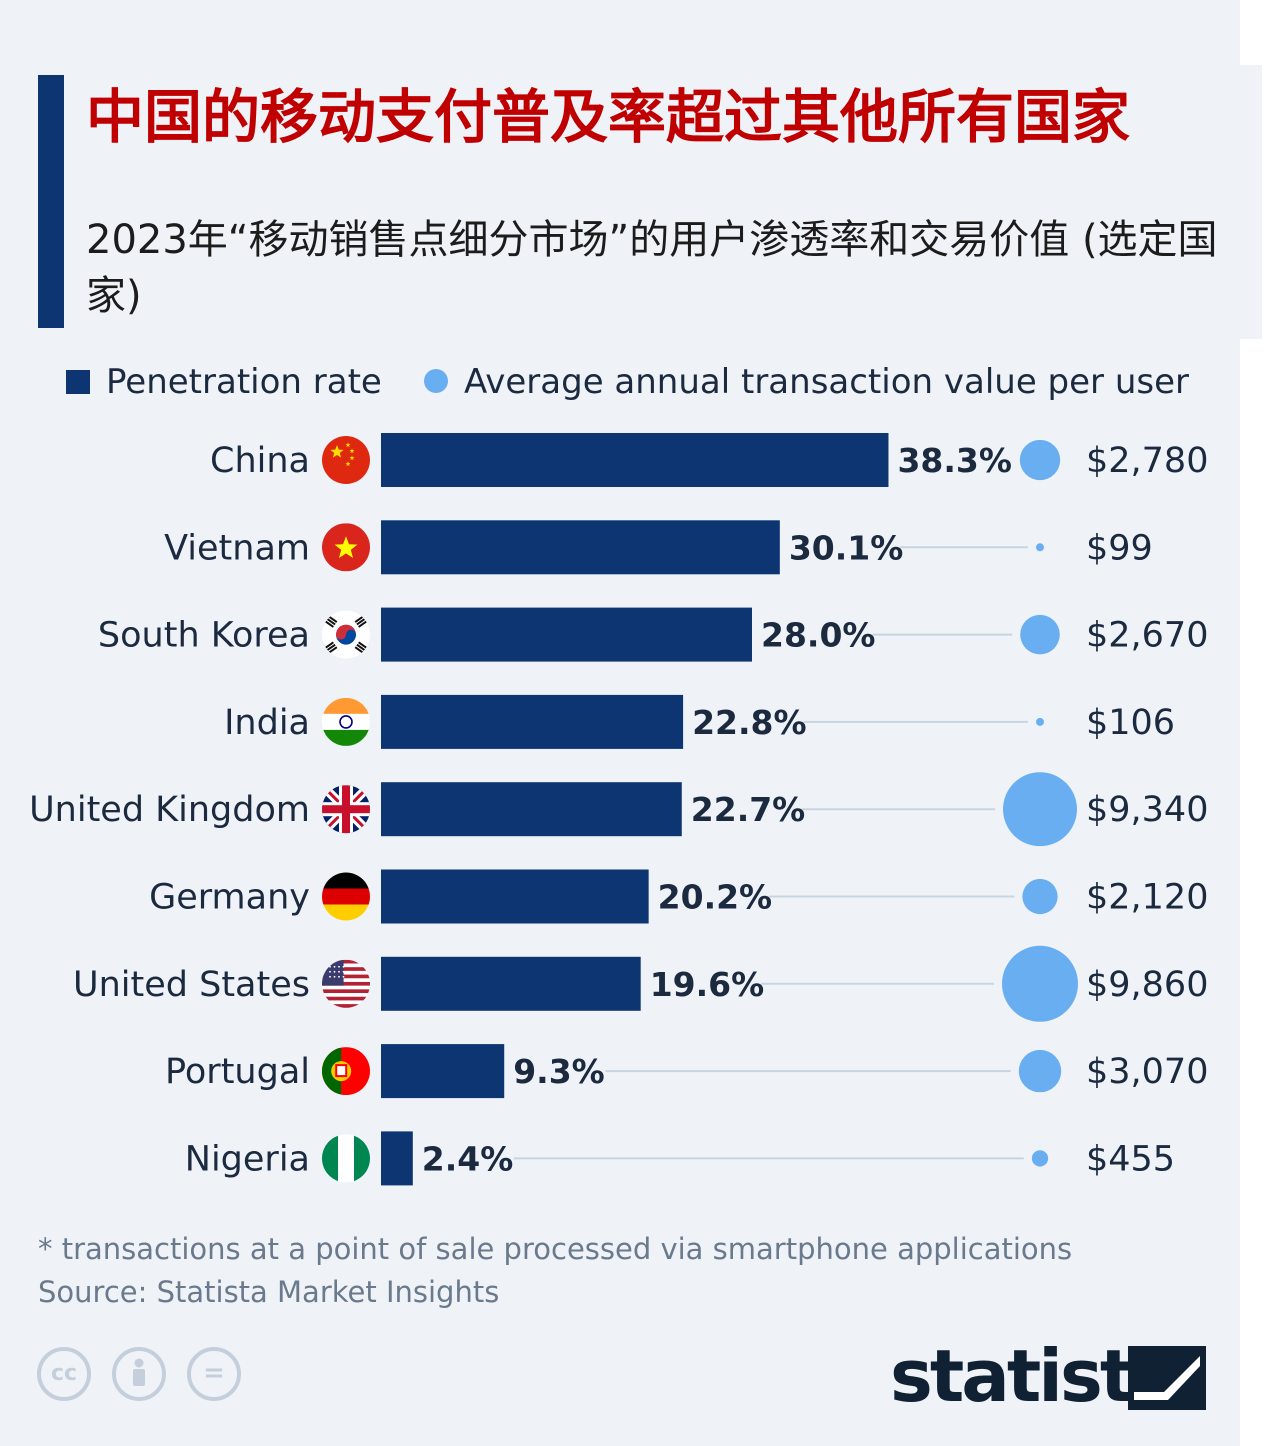 The height and width of the screenshot is (1446, 1280). What do you see at coordinates (1040, 634) in the screenshot?
I see `bubble-south-korea` at bounding box center [1040, 634].